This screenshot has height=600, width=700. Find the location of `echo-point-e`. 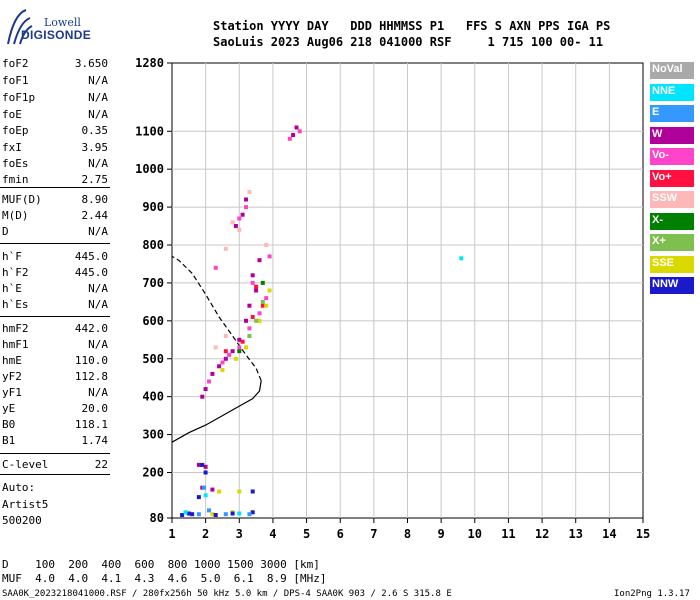

echo-point-e is located at coordinates (225, 514).